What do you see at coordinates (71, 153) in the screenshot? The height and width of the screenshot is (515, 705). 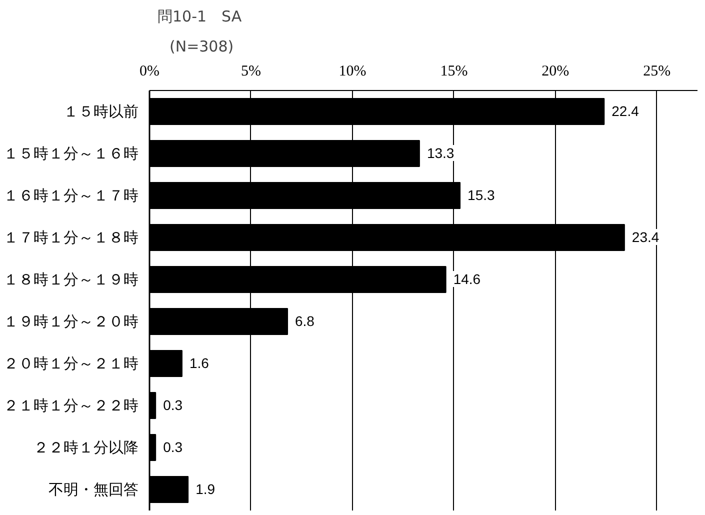 I see `y-tick-label: １５時１分～１６時` at bounding box center [71, 153].